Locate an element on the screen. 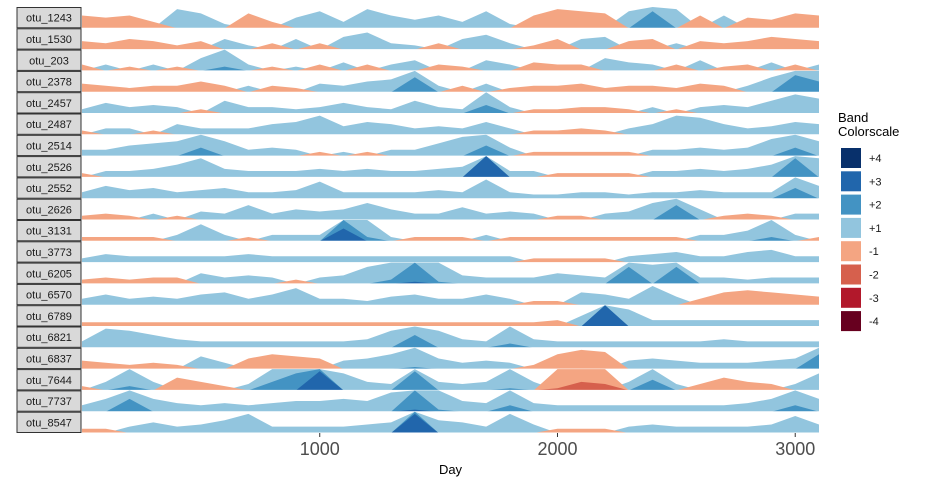 The height and width of the screenshot is (486, 925). strip-otu_6837: otu_6837 is located at coordinates (49, 358).